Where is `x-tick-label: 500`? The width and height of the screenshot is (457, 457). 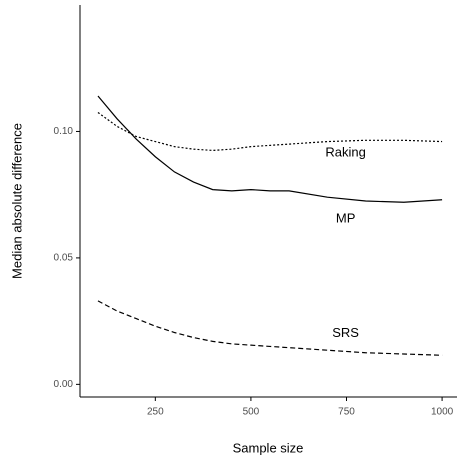 x-tick-label: 500 is located at coordinates (251, 412).